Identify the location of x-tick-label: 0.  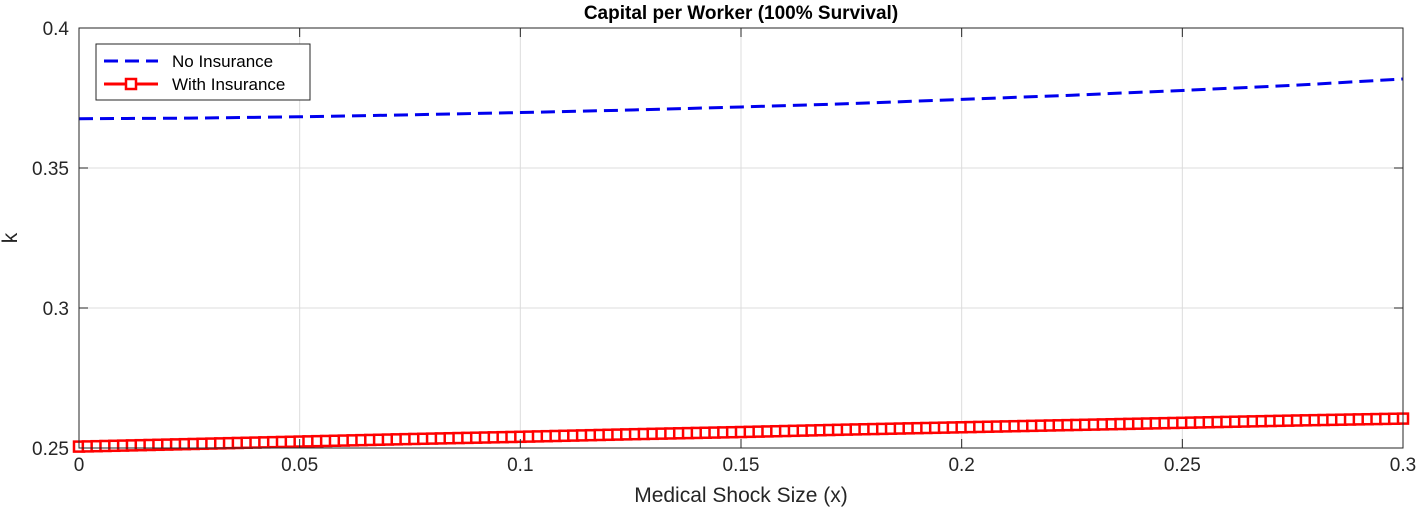
(79, 465).